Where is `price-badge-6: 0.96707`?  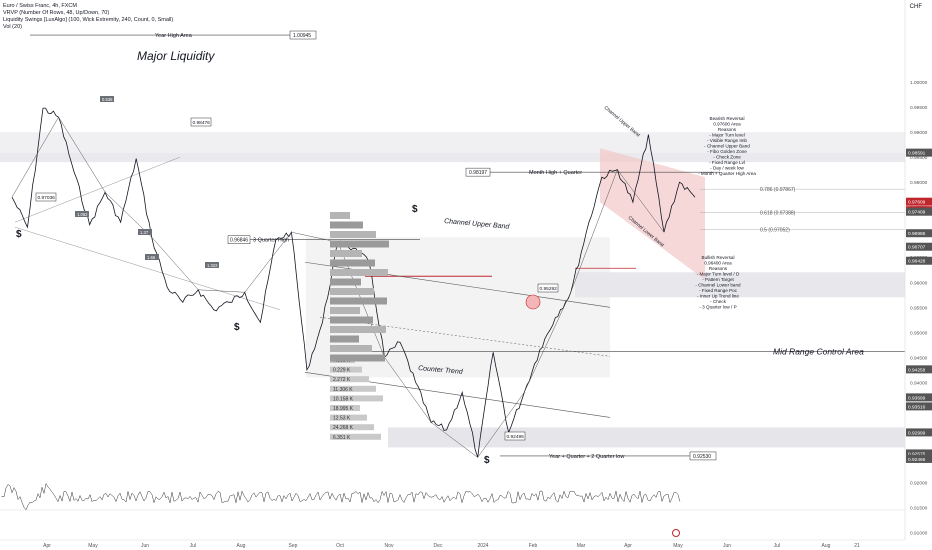
price-badge-6: 0.96707 is located at coordinates (917, 248).